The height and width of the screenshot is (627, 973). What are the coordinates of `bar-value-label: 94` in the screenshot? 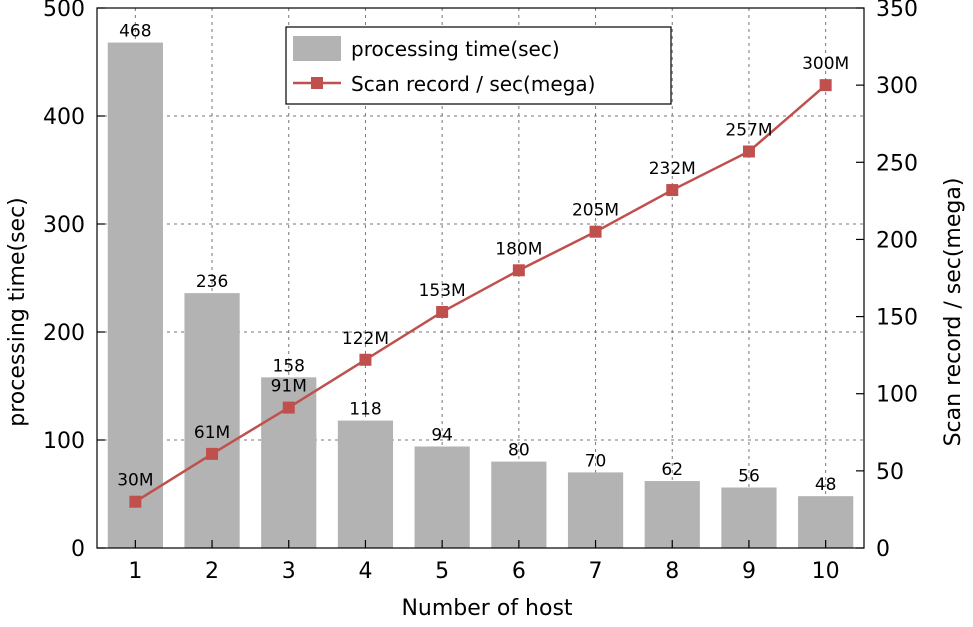 It's located at (442, 435).